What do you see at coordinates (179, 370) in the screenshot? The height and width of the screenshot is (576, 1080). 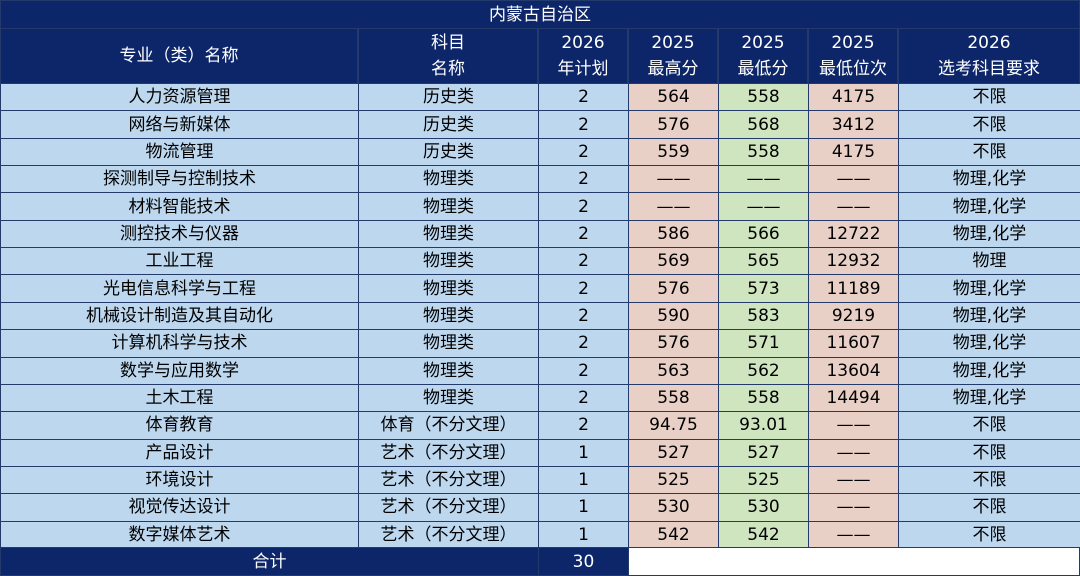 I see `table-cell: 数学与应用数学` at bounding box center [179, 370].